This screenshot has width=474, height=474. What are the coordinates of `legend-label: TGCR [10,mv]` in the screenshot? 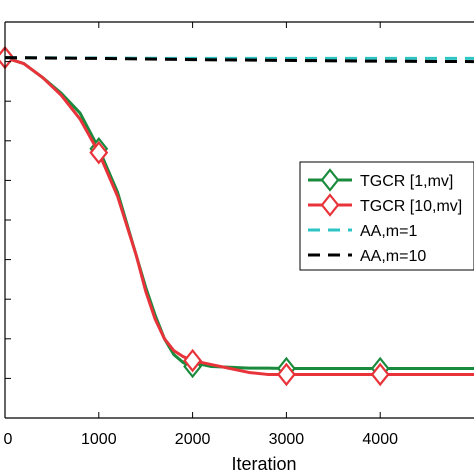 It's located at (411, 206).